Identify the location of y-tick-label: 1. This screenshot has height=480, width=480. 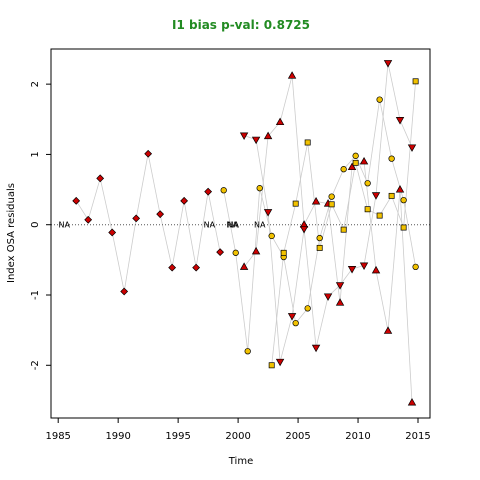
(35, 154).